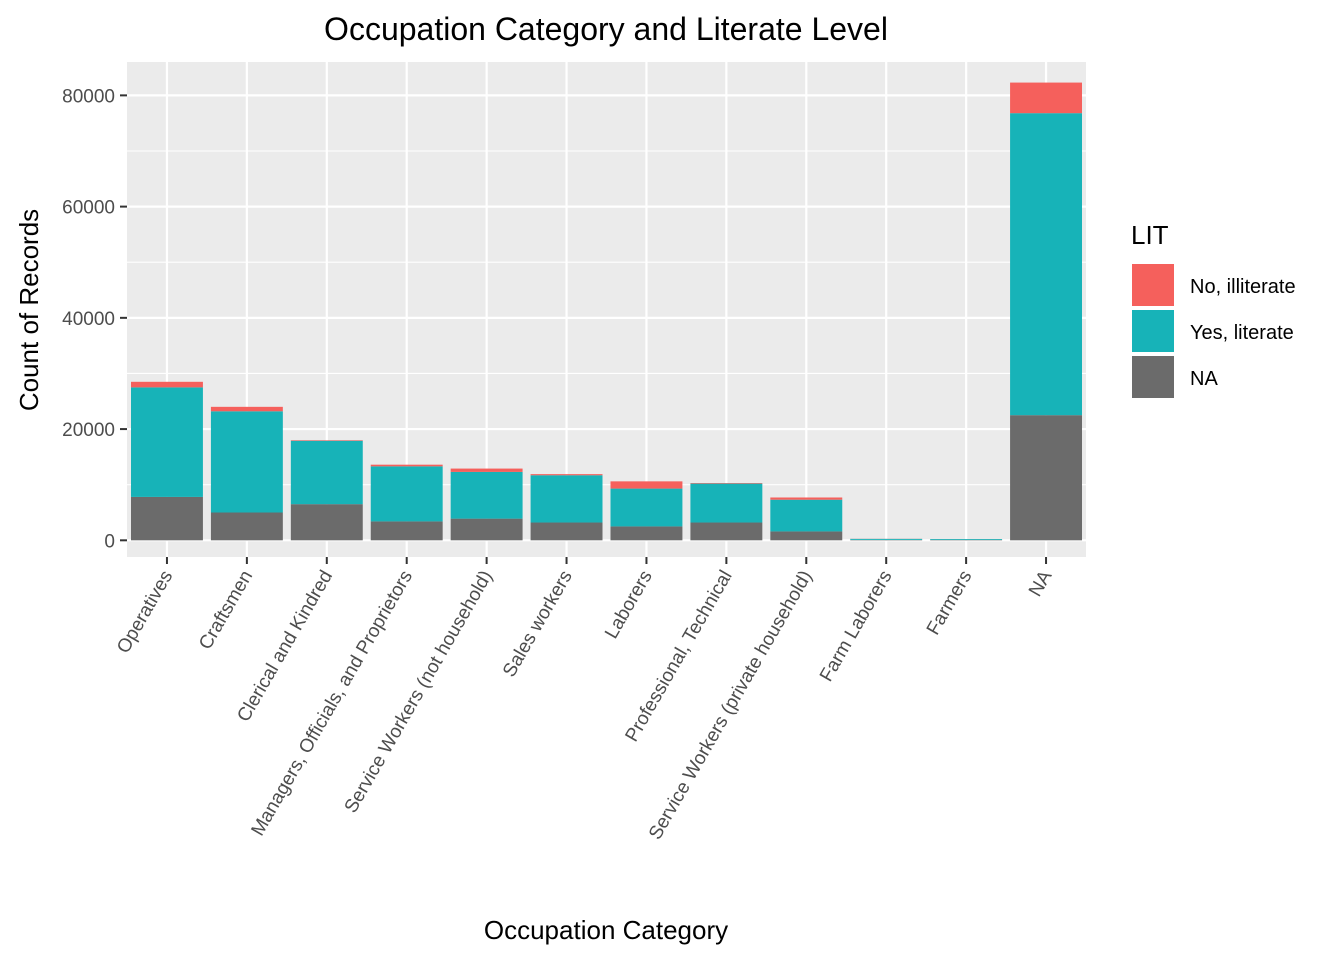 This screenshot has height=960, width=1344. What do you see at coordinates (88, 319) in the screenshot?
I see `y-tick-label: 40000` at bounding box center [88, 319].